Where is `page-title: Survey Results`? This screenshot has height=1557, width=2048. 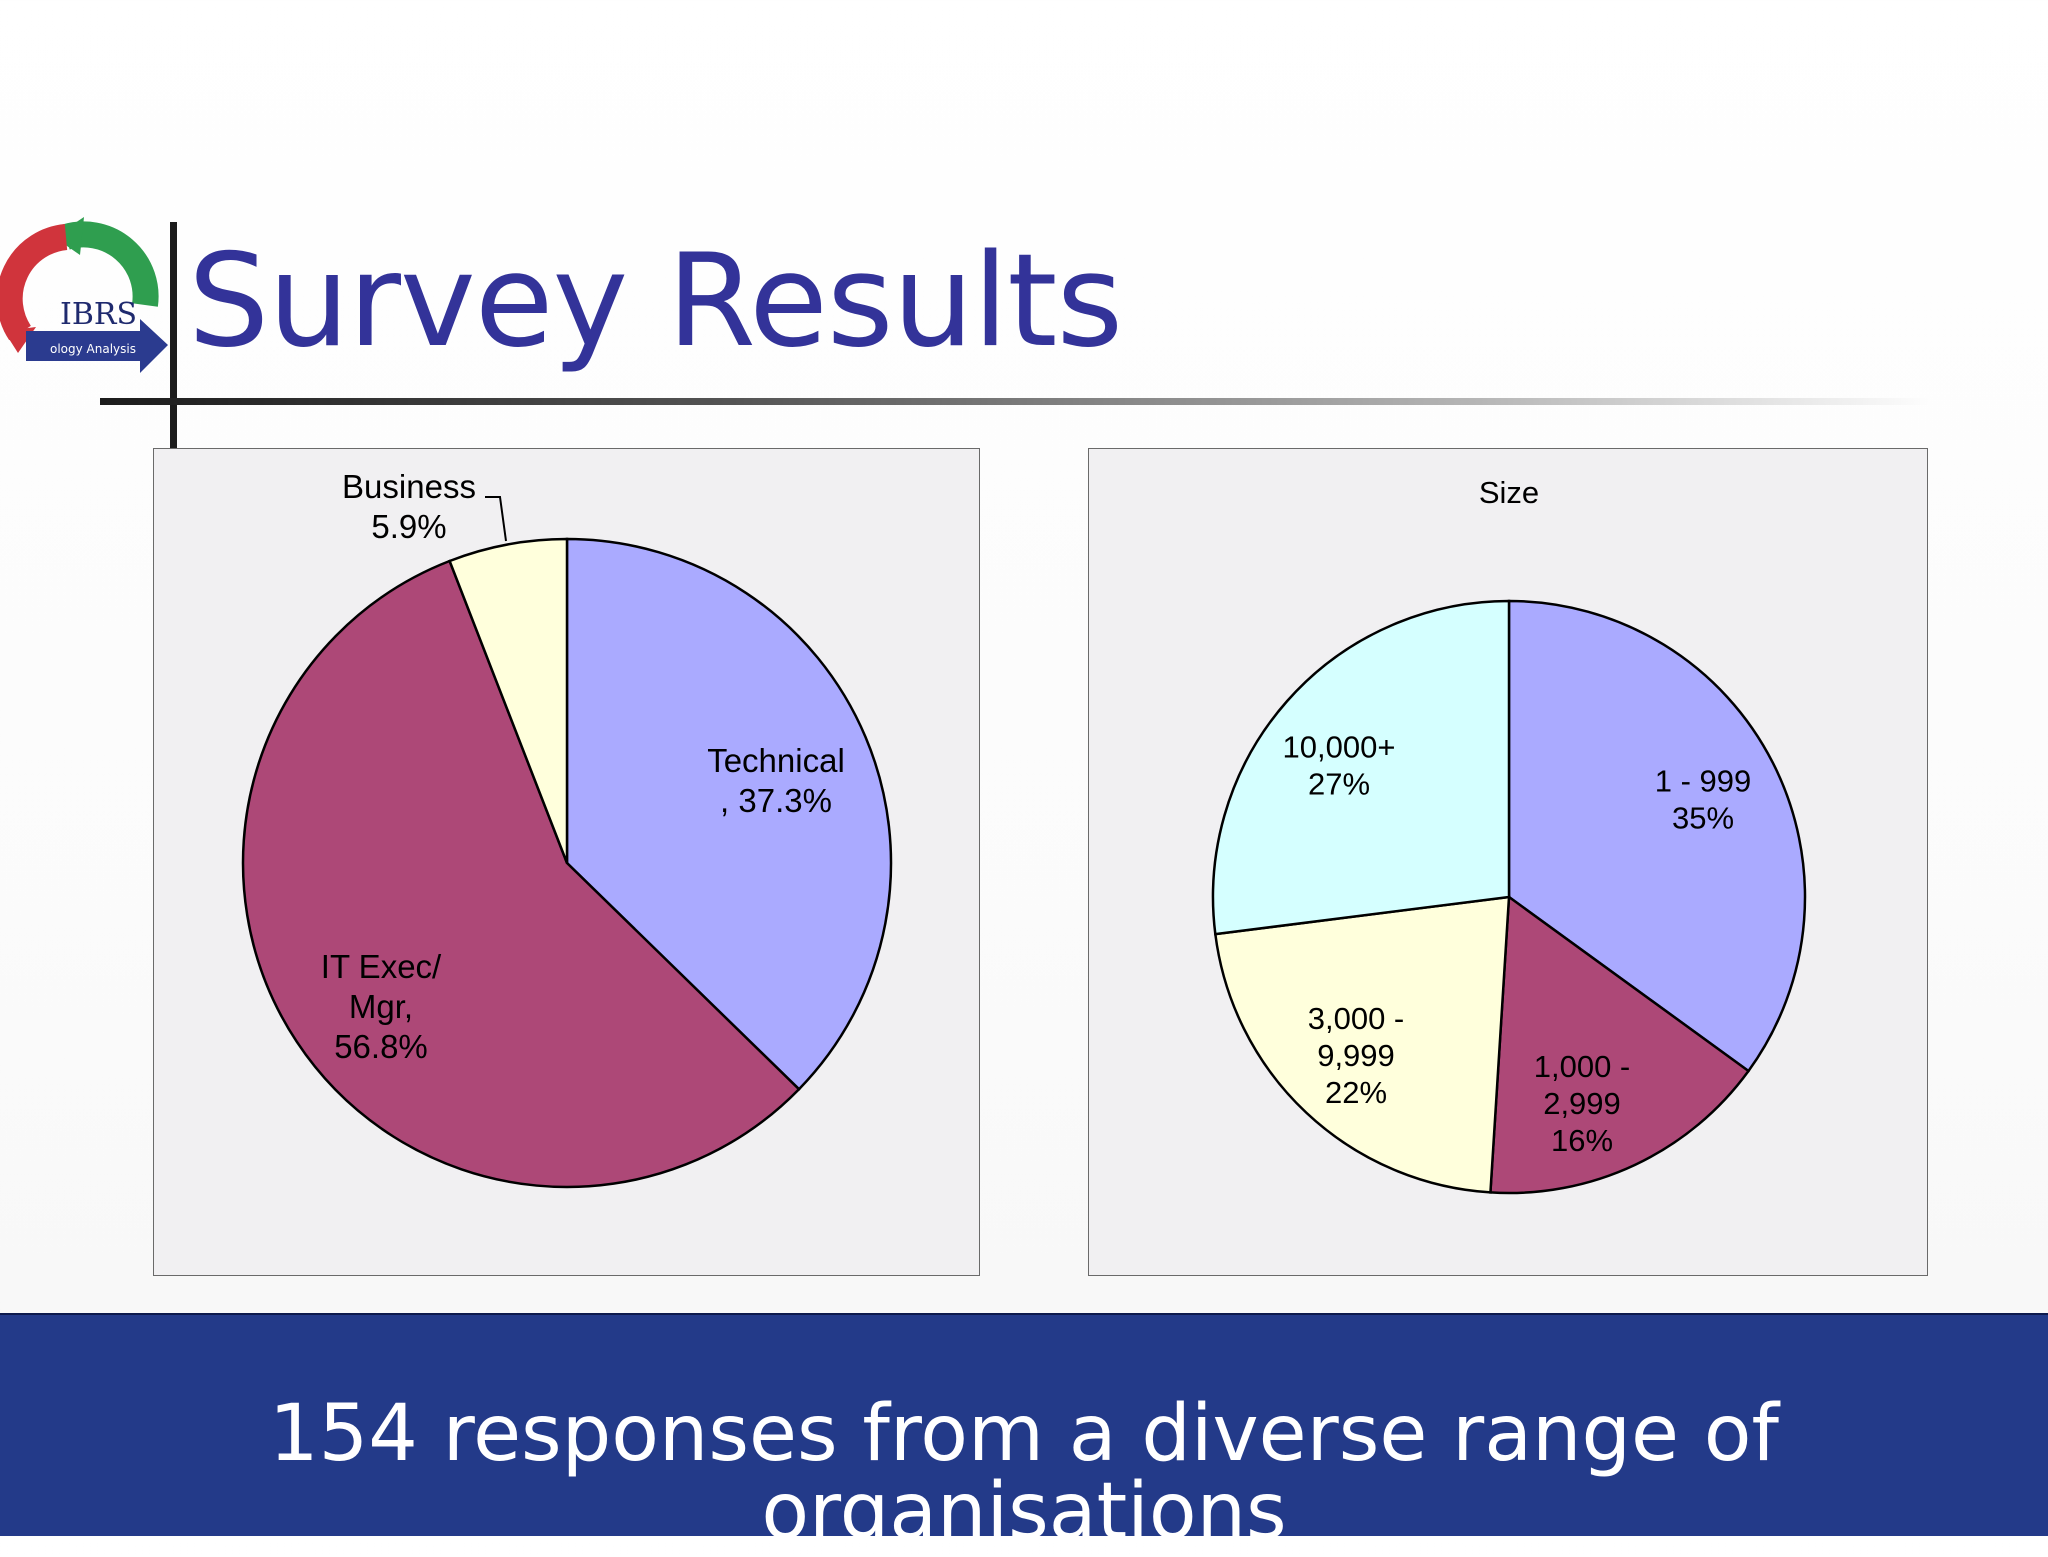
page-title: Survey Results is located at coordinates (655, 301).